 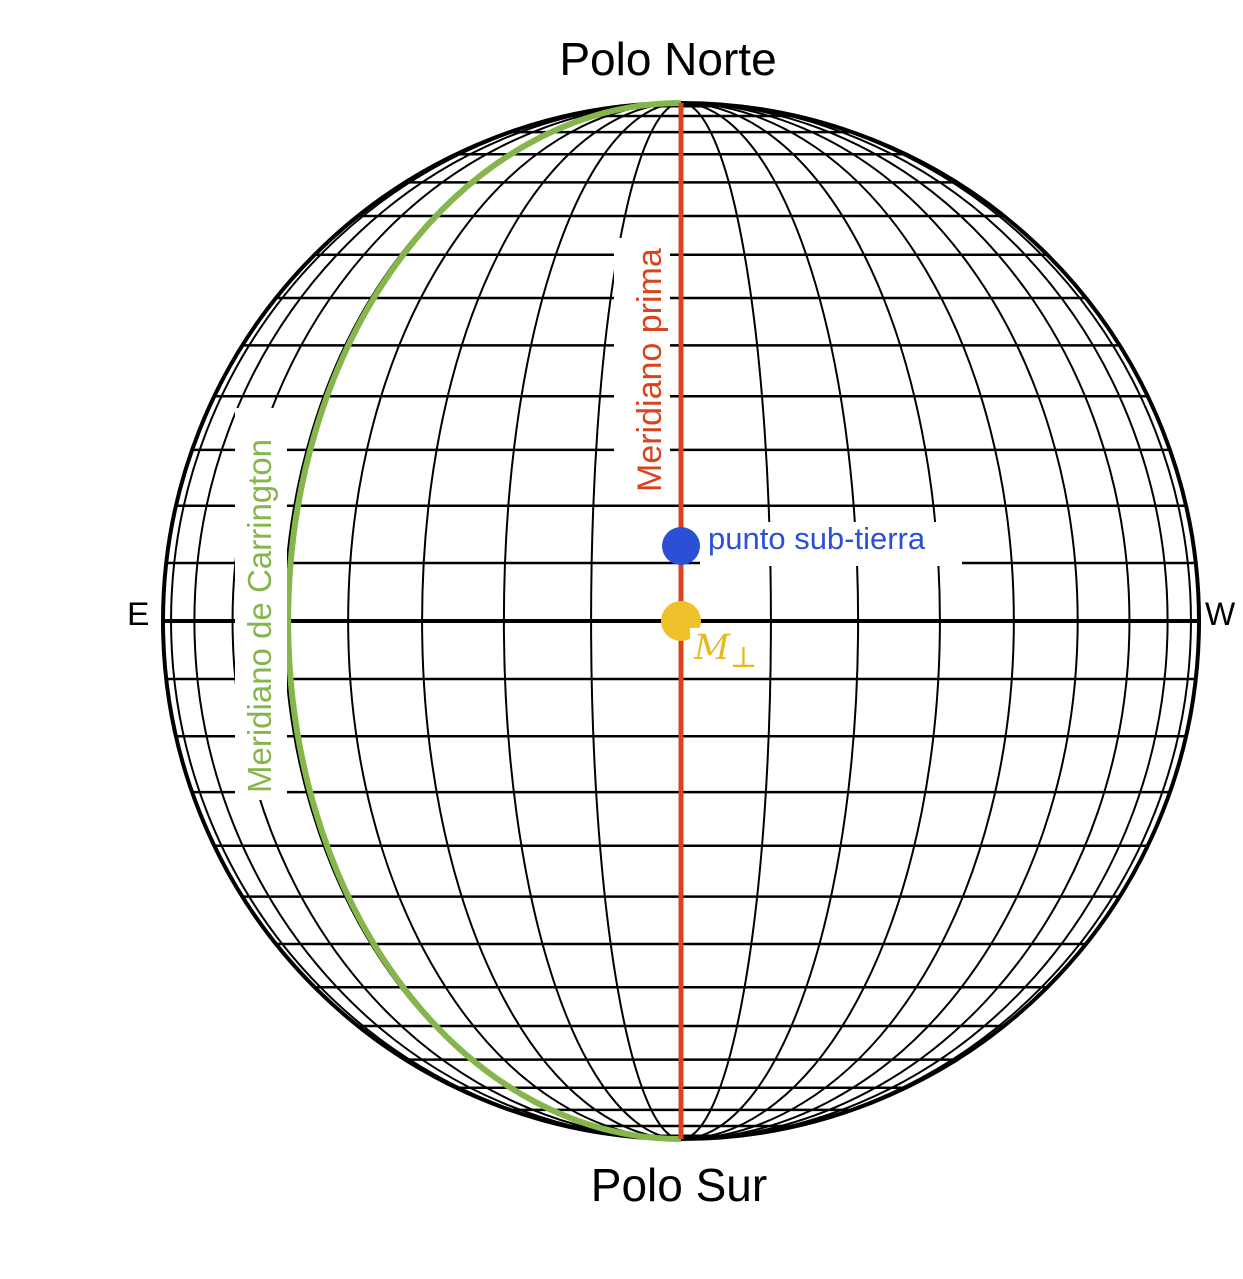 What do you see at coordinates (650, 370) in the screenshot?
I see `prime-meridian-label: Meridiano prima` at bounding box center [650, 370].